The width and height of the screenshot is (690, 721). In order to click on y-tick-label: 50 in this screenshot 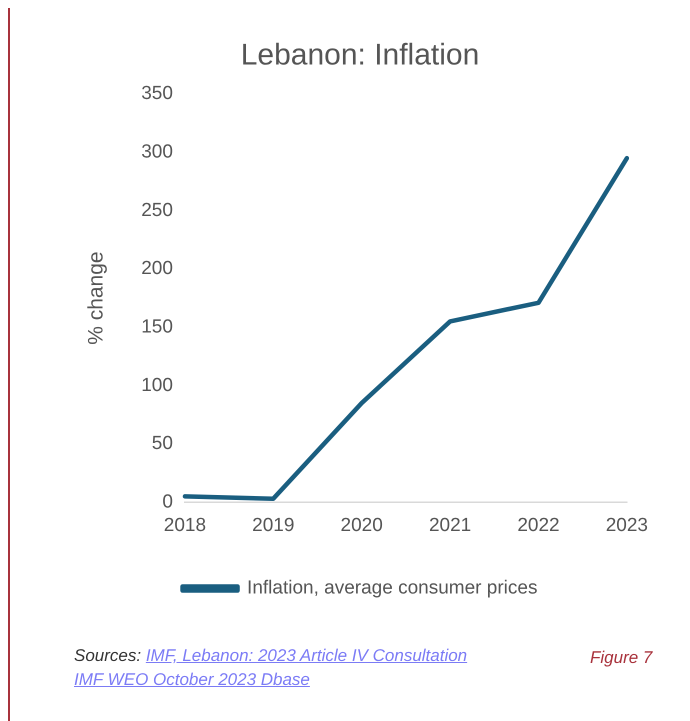, I will do `click(162, 443)`.